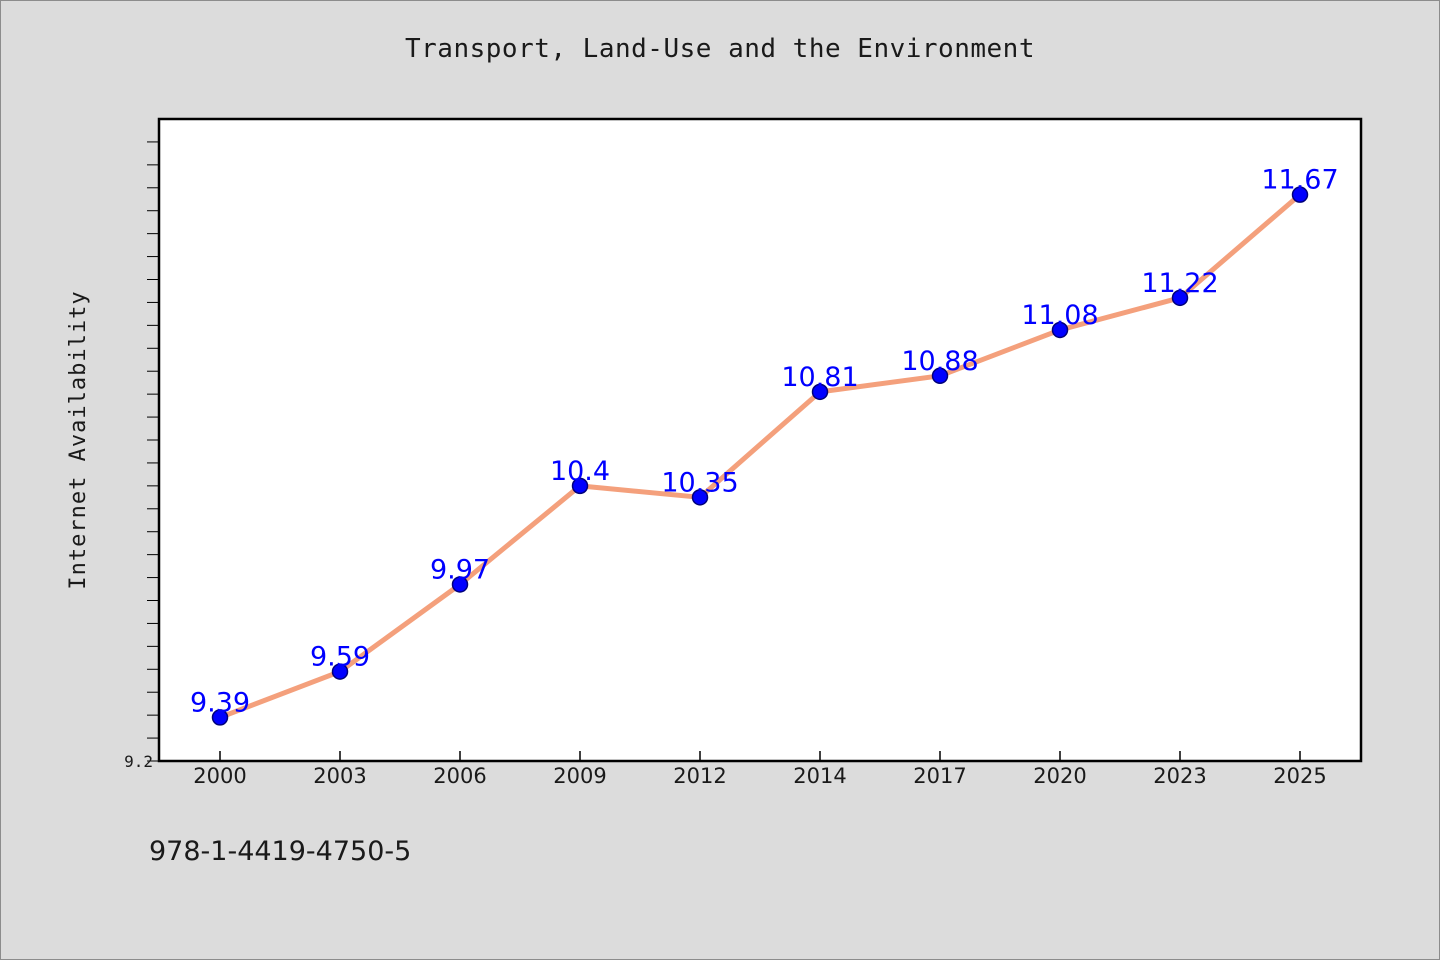 This screenshot has width=1440, height=960. Describe the element at coordinates (1059, 315) in the screenshot. I see `data-label: 11.08` at that location.